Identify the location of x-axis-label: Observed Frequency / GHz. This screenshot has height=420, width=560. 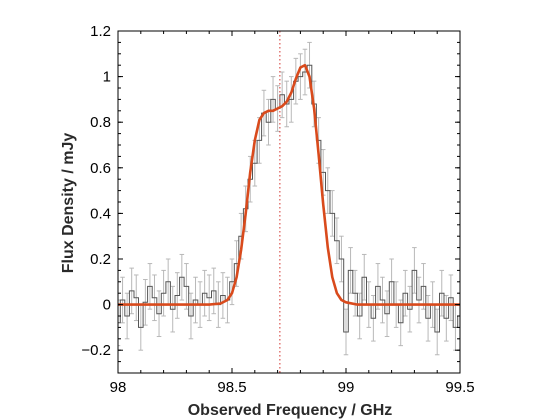
(290, 410).